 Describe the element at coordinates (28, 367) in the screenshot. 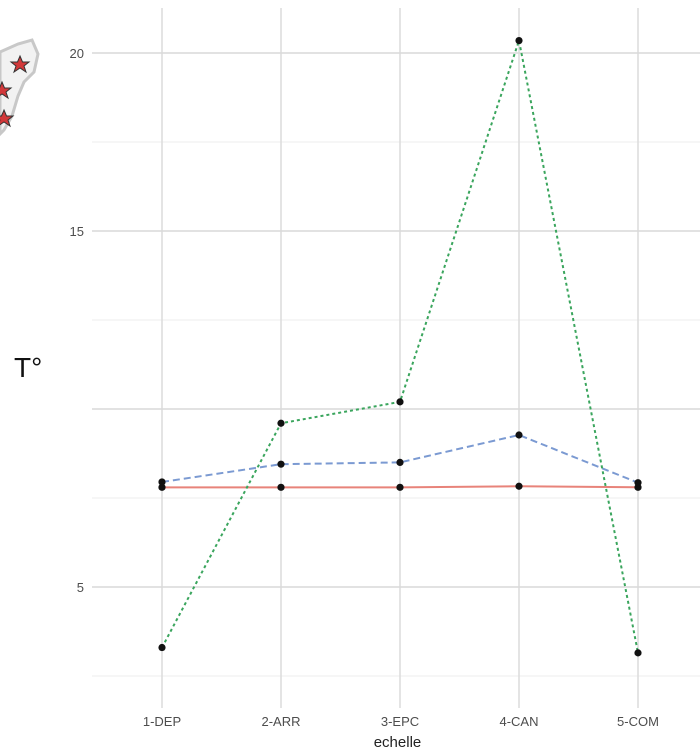

I see `y-axis-title: T°` at that location.